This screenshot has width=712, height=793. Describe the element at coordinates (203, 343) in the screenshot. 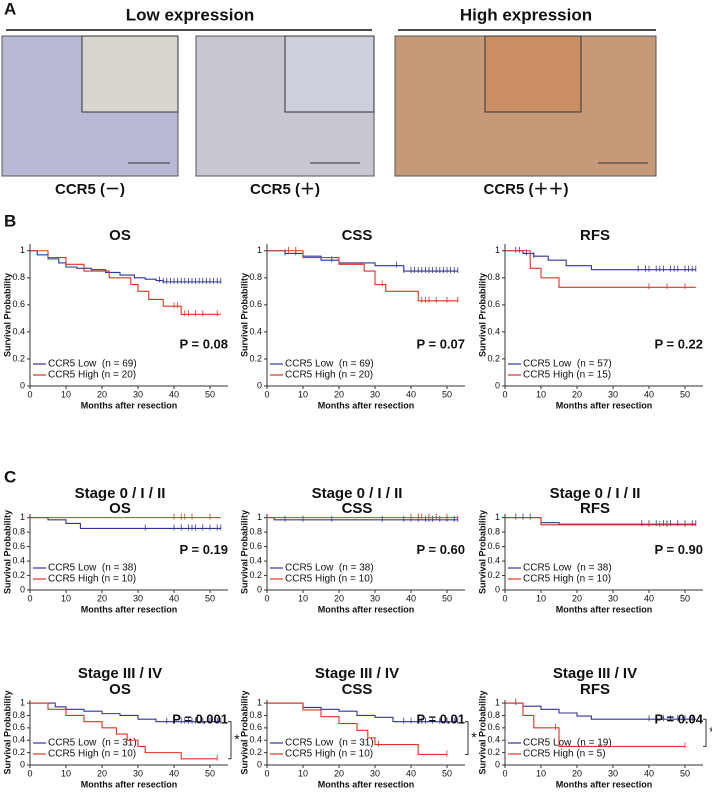

I see `p-value: P = 0.08` at that location.